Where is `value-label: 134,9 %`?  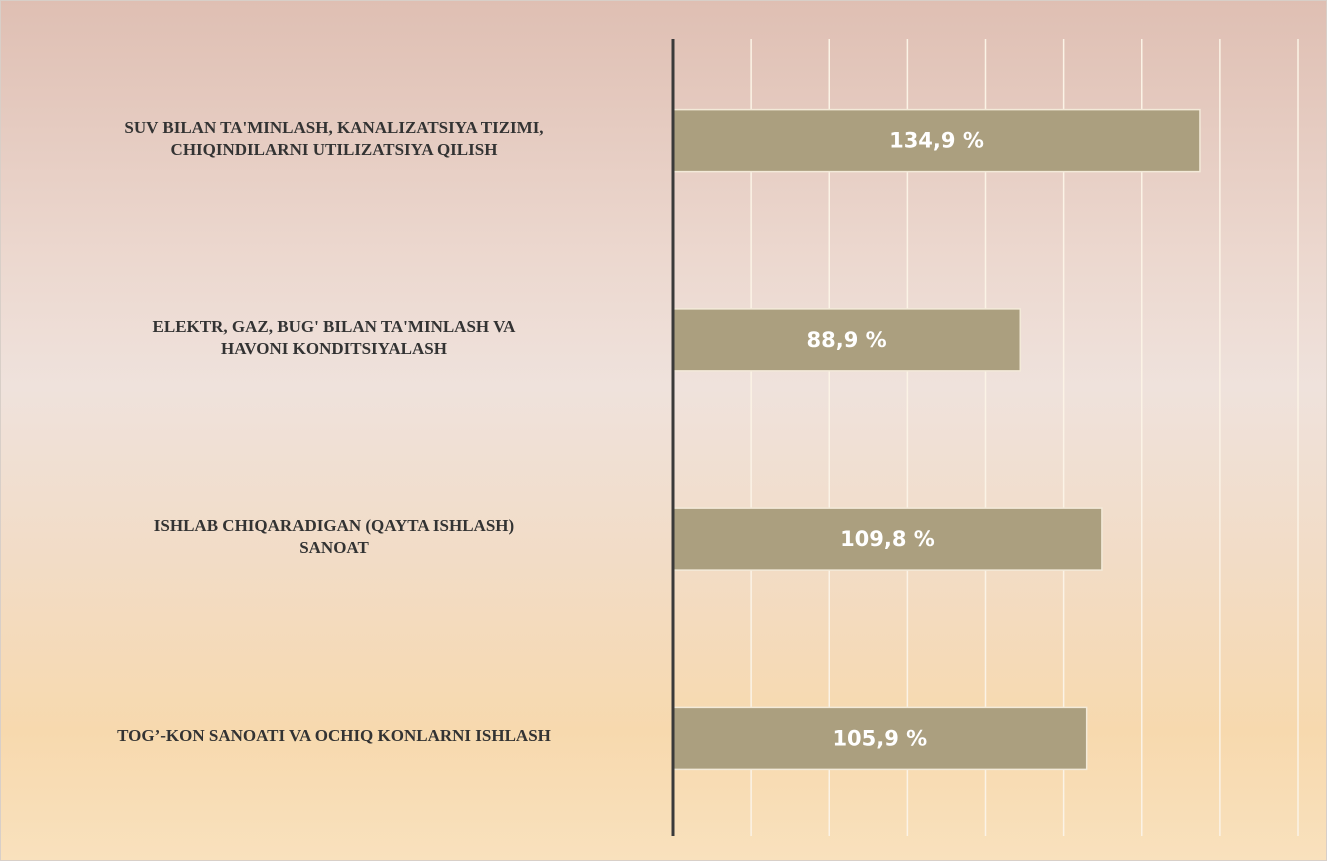
value-label: 134,9 % is located at coordinates (936, 141).